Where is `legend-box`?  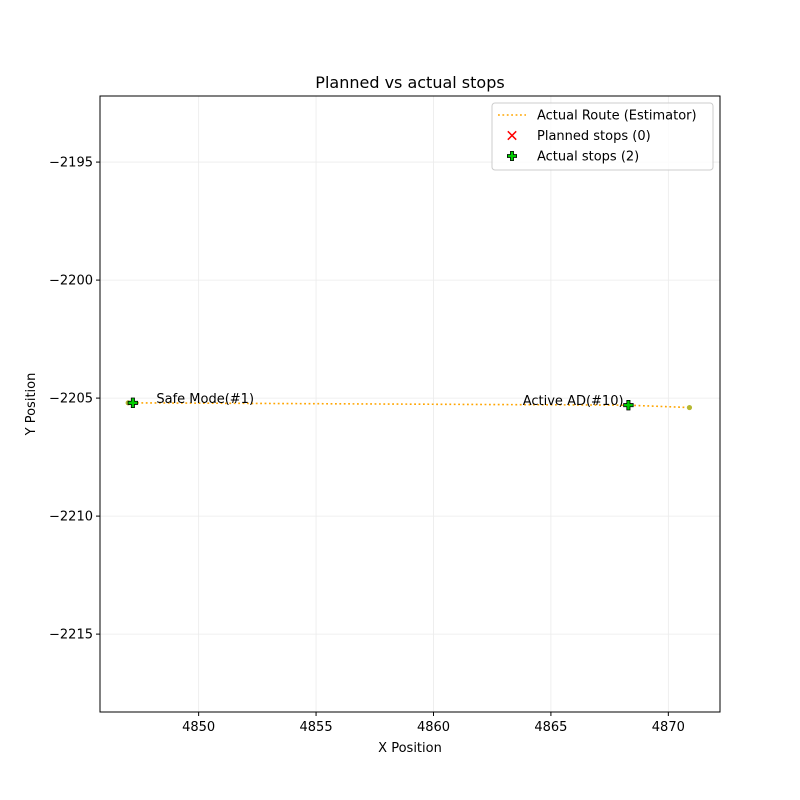
legend-box is located at coordinates (602, 136).